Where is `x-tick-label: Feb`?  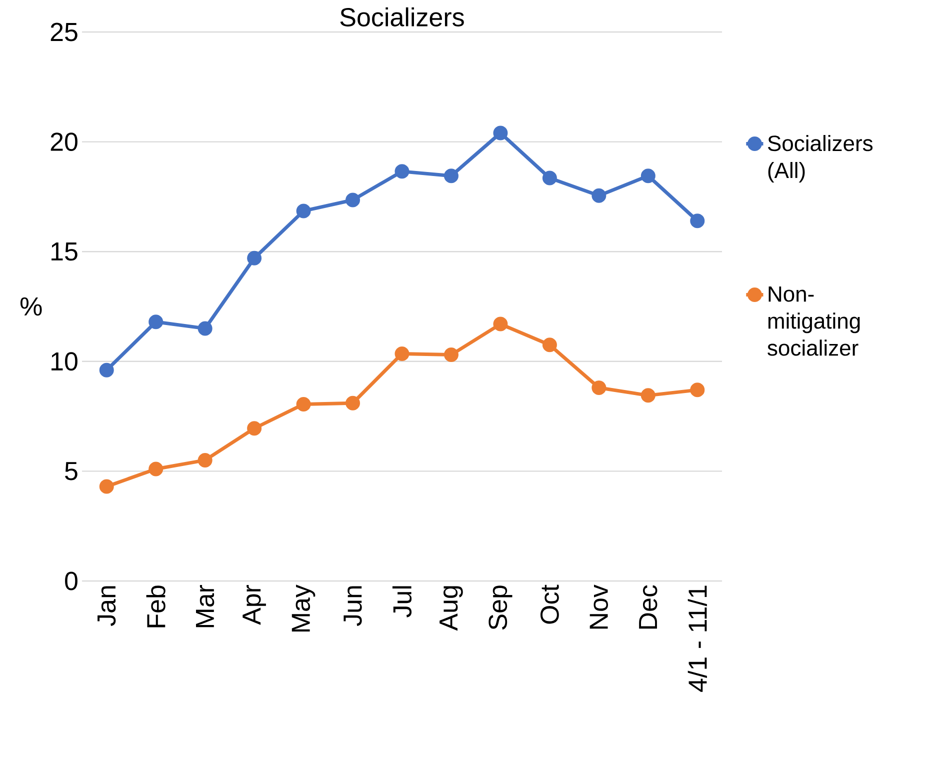
x-tick-label: Feb is located at coordinates (156, 607).